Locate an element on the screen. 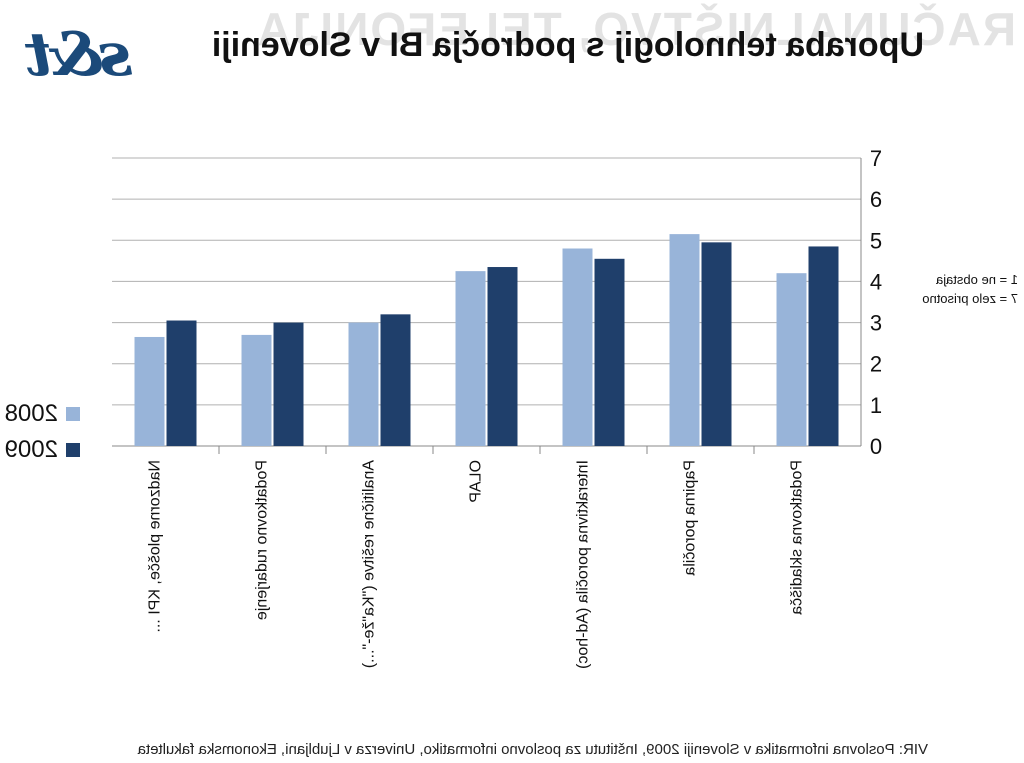 The image size is (1024, 763). category-label: Analitične rešitve ("Ka"že-"...) is located at coordinates (369, 564).